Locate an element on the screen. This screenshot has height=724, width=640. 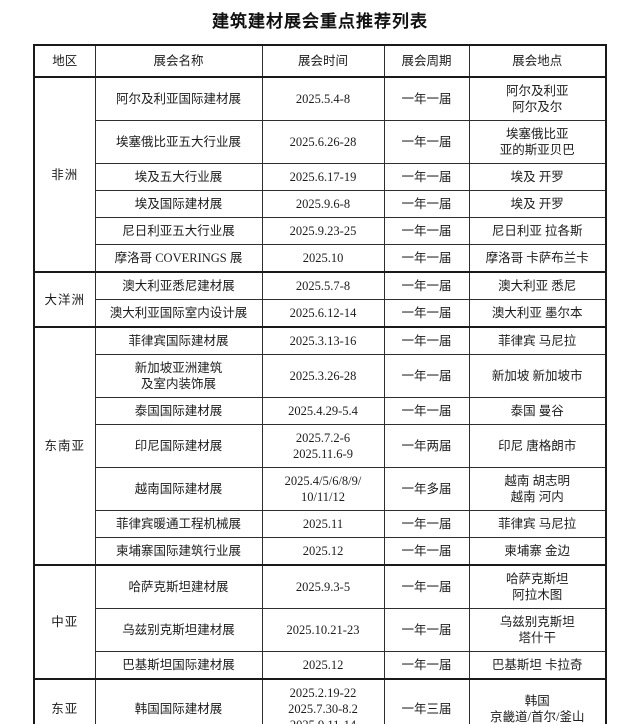
expo-location-cell: 印尼 唐格朗市 is located at coordinates (537, 446).